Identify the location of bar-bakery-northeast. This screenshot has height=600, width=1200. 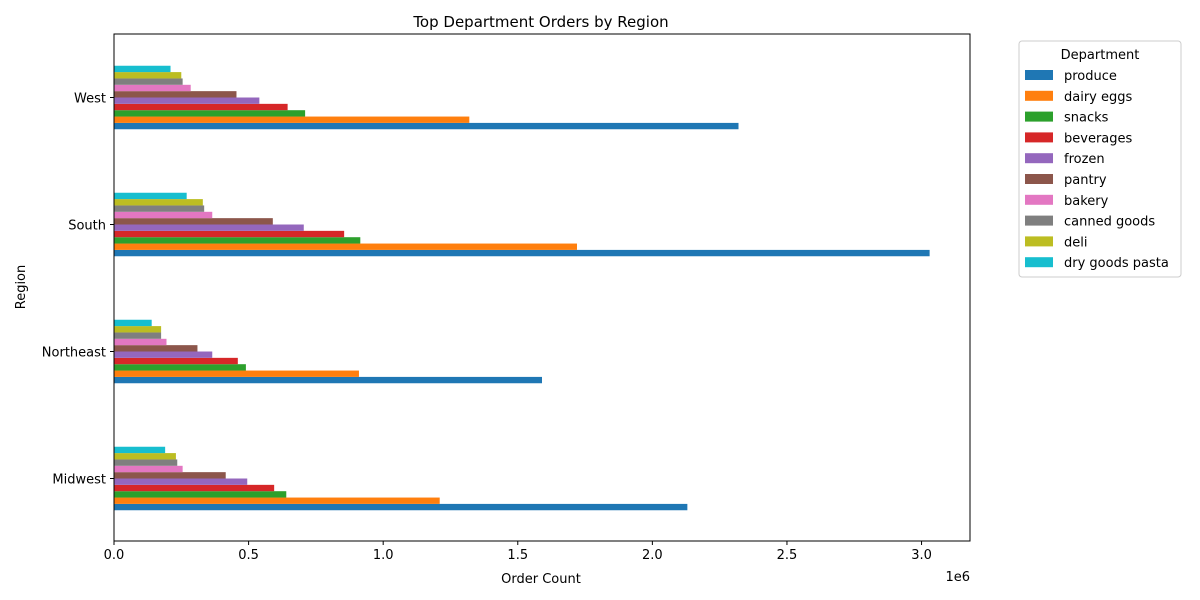
(140, 342).